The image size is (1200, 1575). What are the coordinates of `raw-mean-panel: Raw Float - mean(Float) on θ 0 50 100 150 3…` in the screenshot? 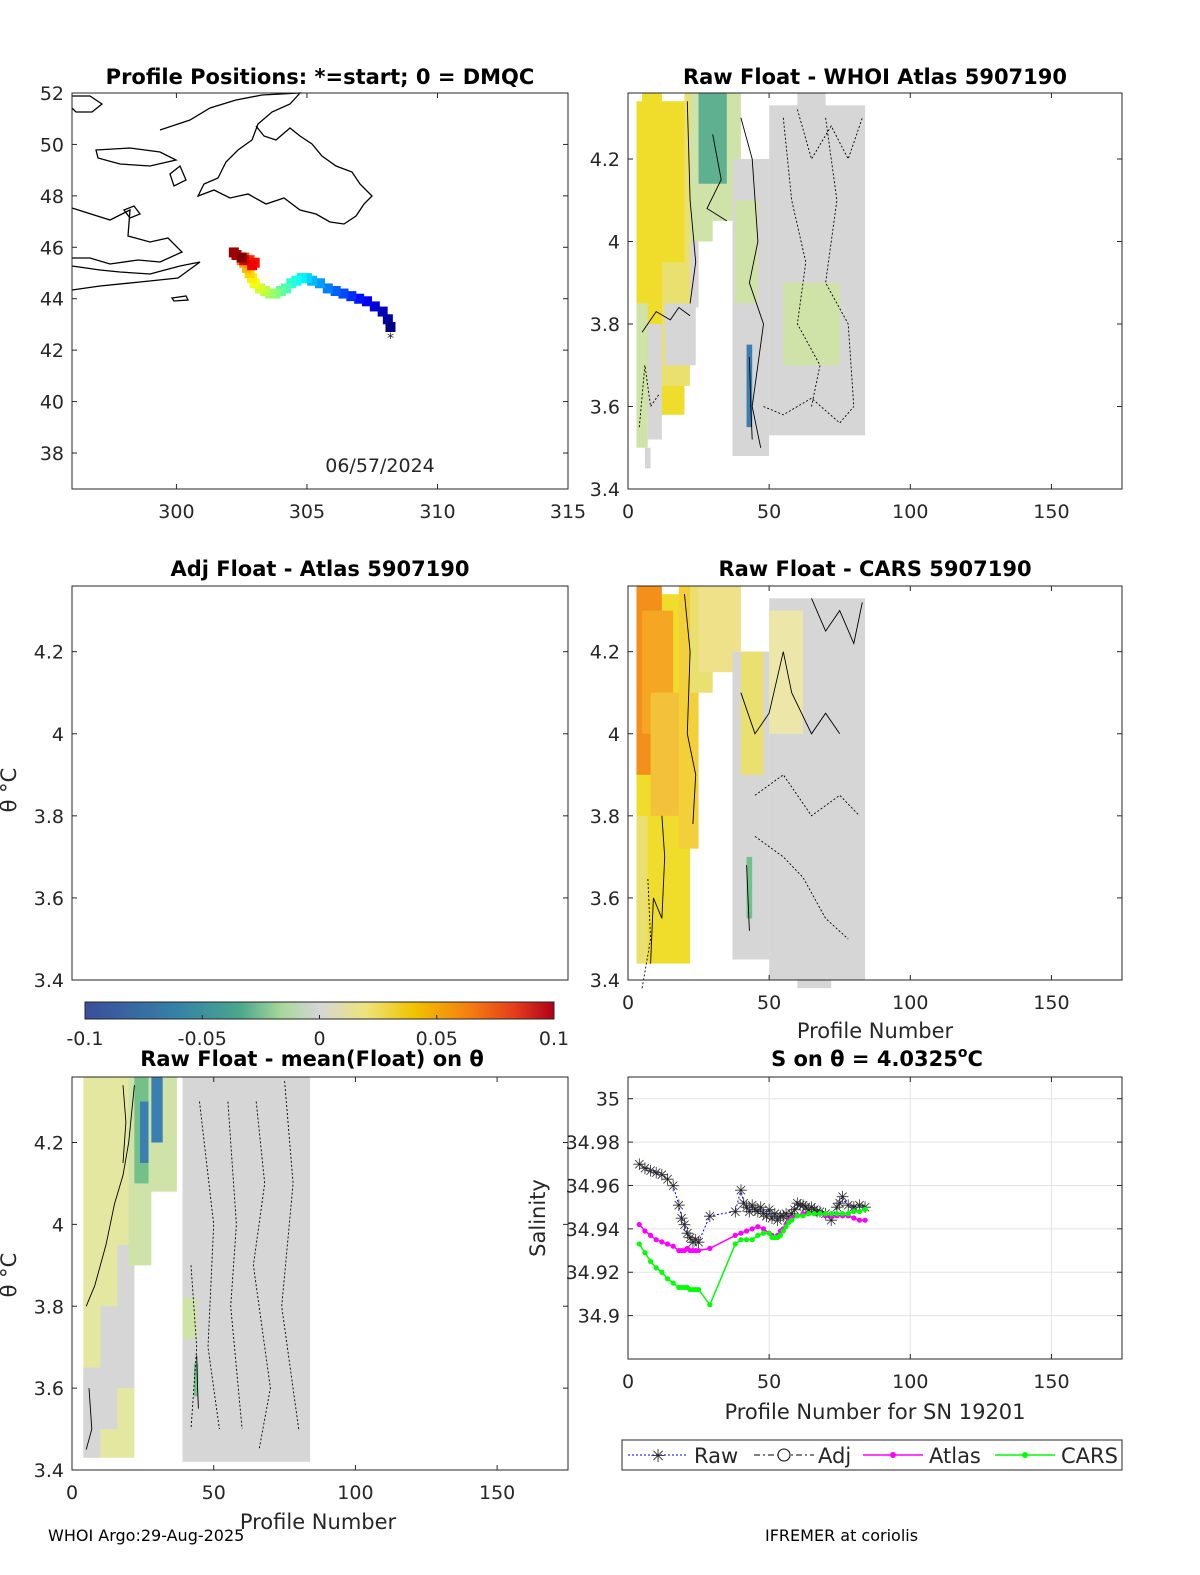 It's located at (284, 1290).